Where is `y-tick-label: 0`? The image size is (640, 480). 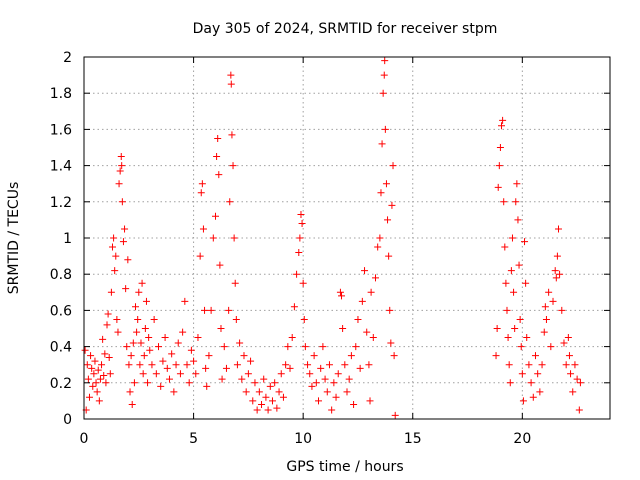 y-tick-label: 0 is located at coordinates (67, 420).